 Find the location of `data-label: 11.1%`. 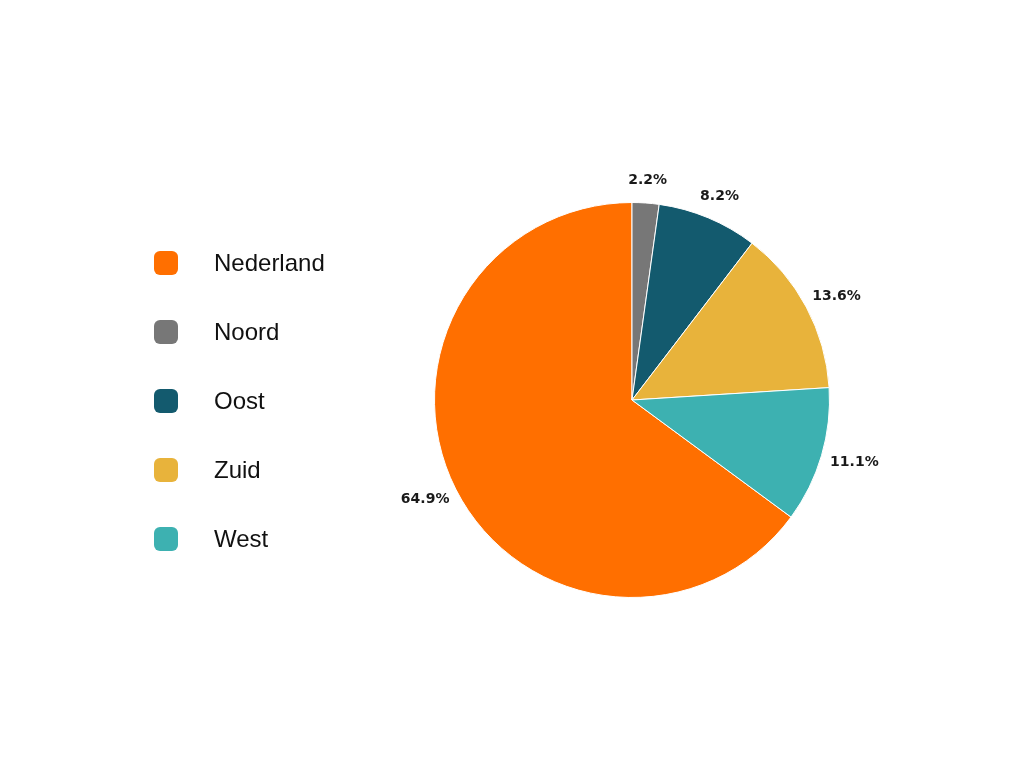

data-label: 11.1% is located at coordinates (854, 460).